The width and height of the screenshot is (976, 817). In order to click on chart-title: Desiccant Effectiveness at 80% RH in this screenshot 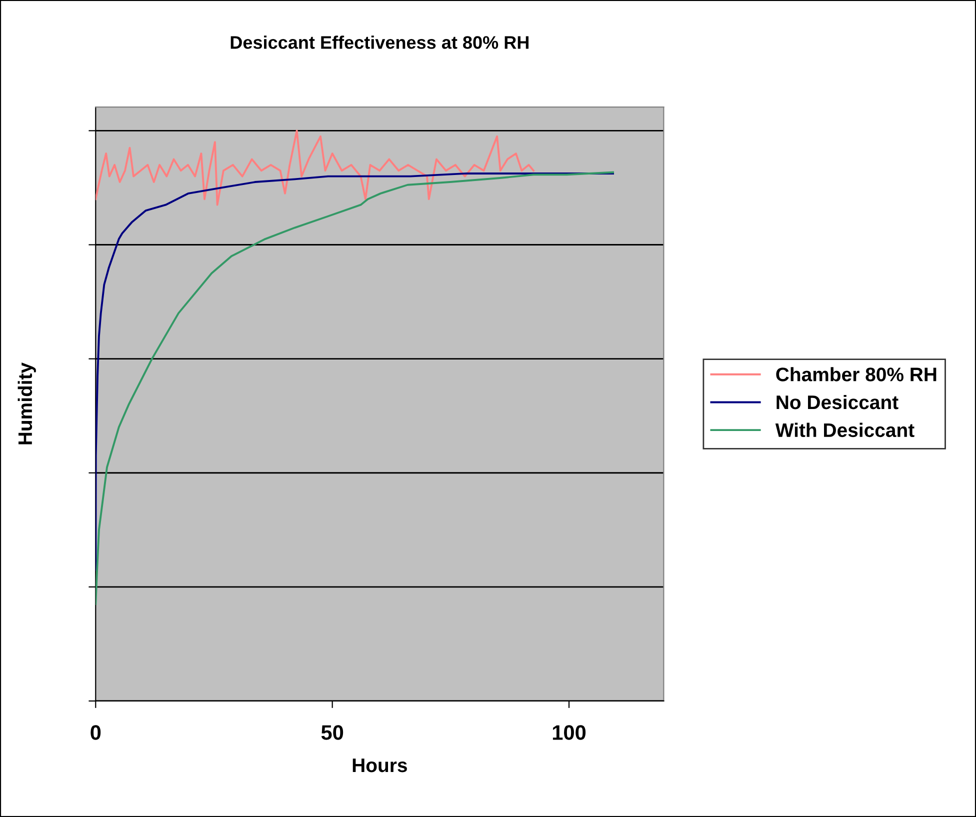, I will do `click(379, 42)`.